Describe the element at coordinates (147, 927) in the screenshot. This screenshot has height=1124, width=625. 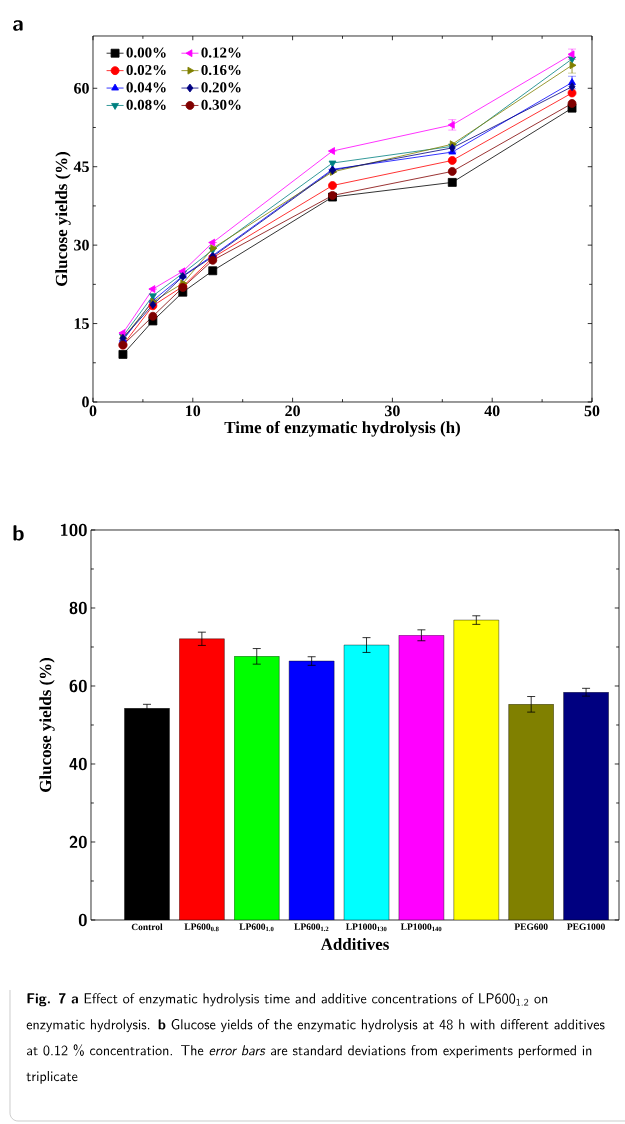
I see `x-tick-label: Control` at that location.